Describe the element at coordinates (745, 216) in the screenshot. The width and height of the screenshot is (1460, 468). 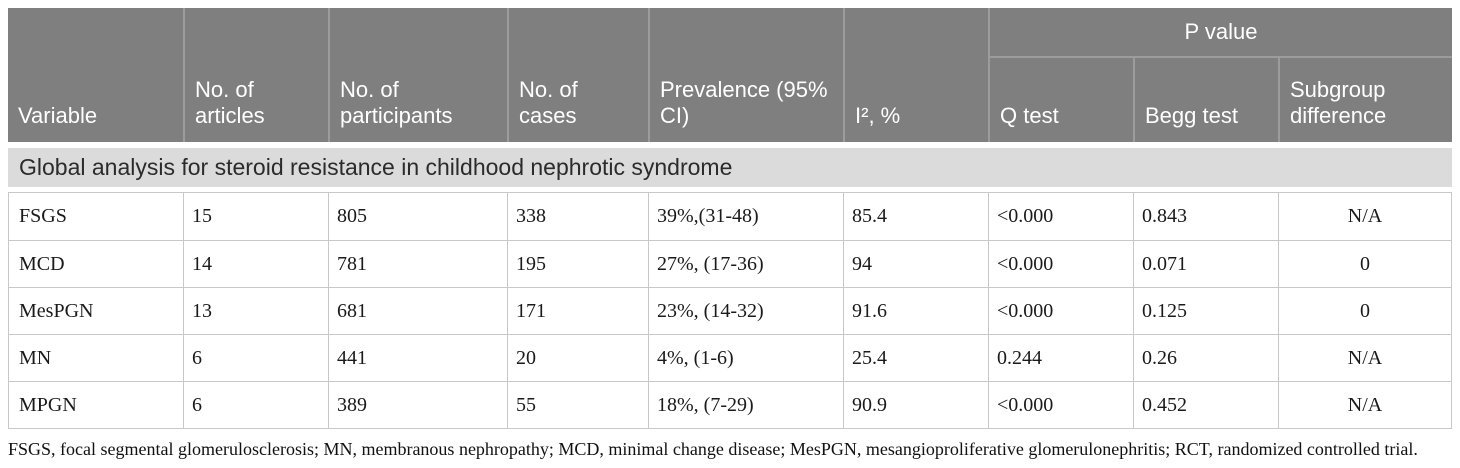
I see `cell-prevalence: 39%,(31-48)` at that location.